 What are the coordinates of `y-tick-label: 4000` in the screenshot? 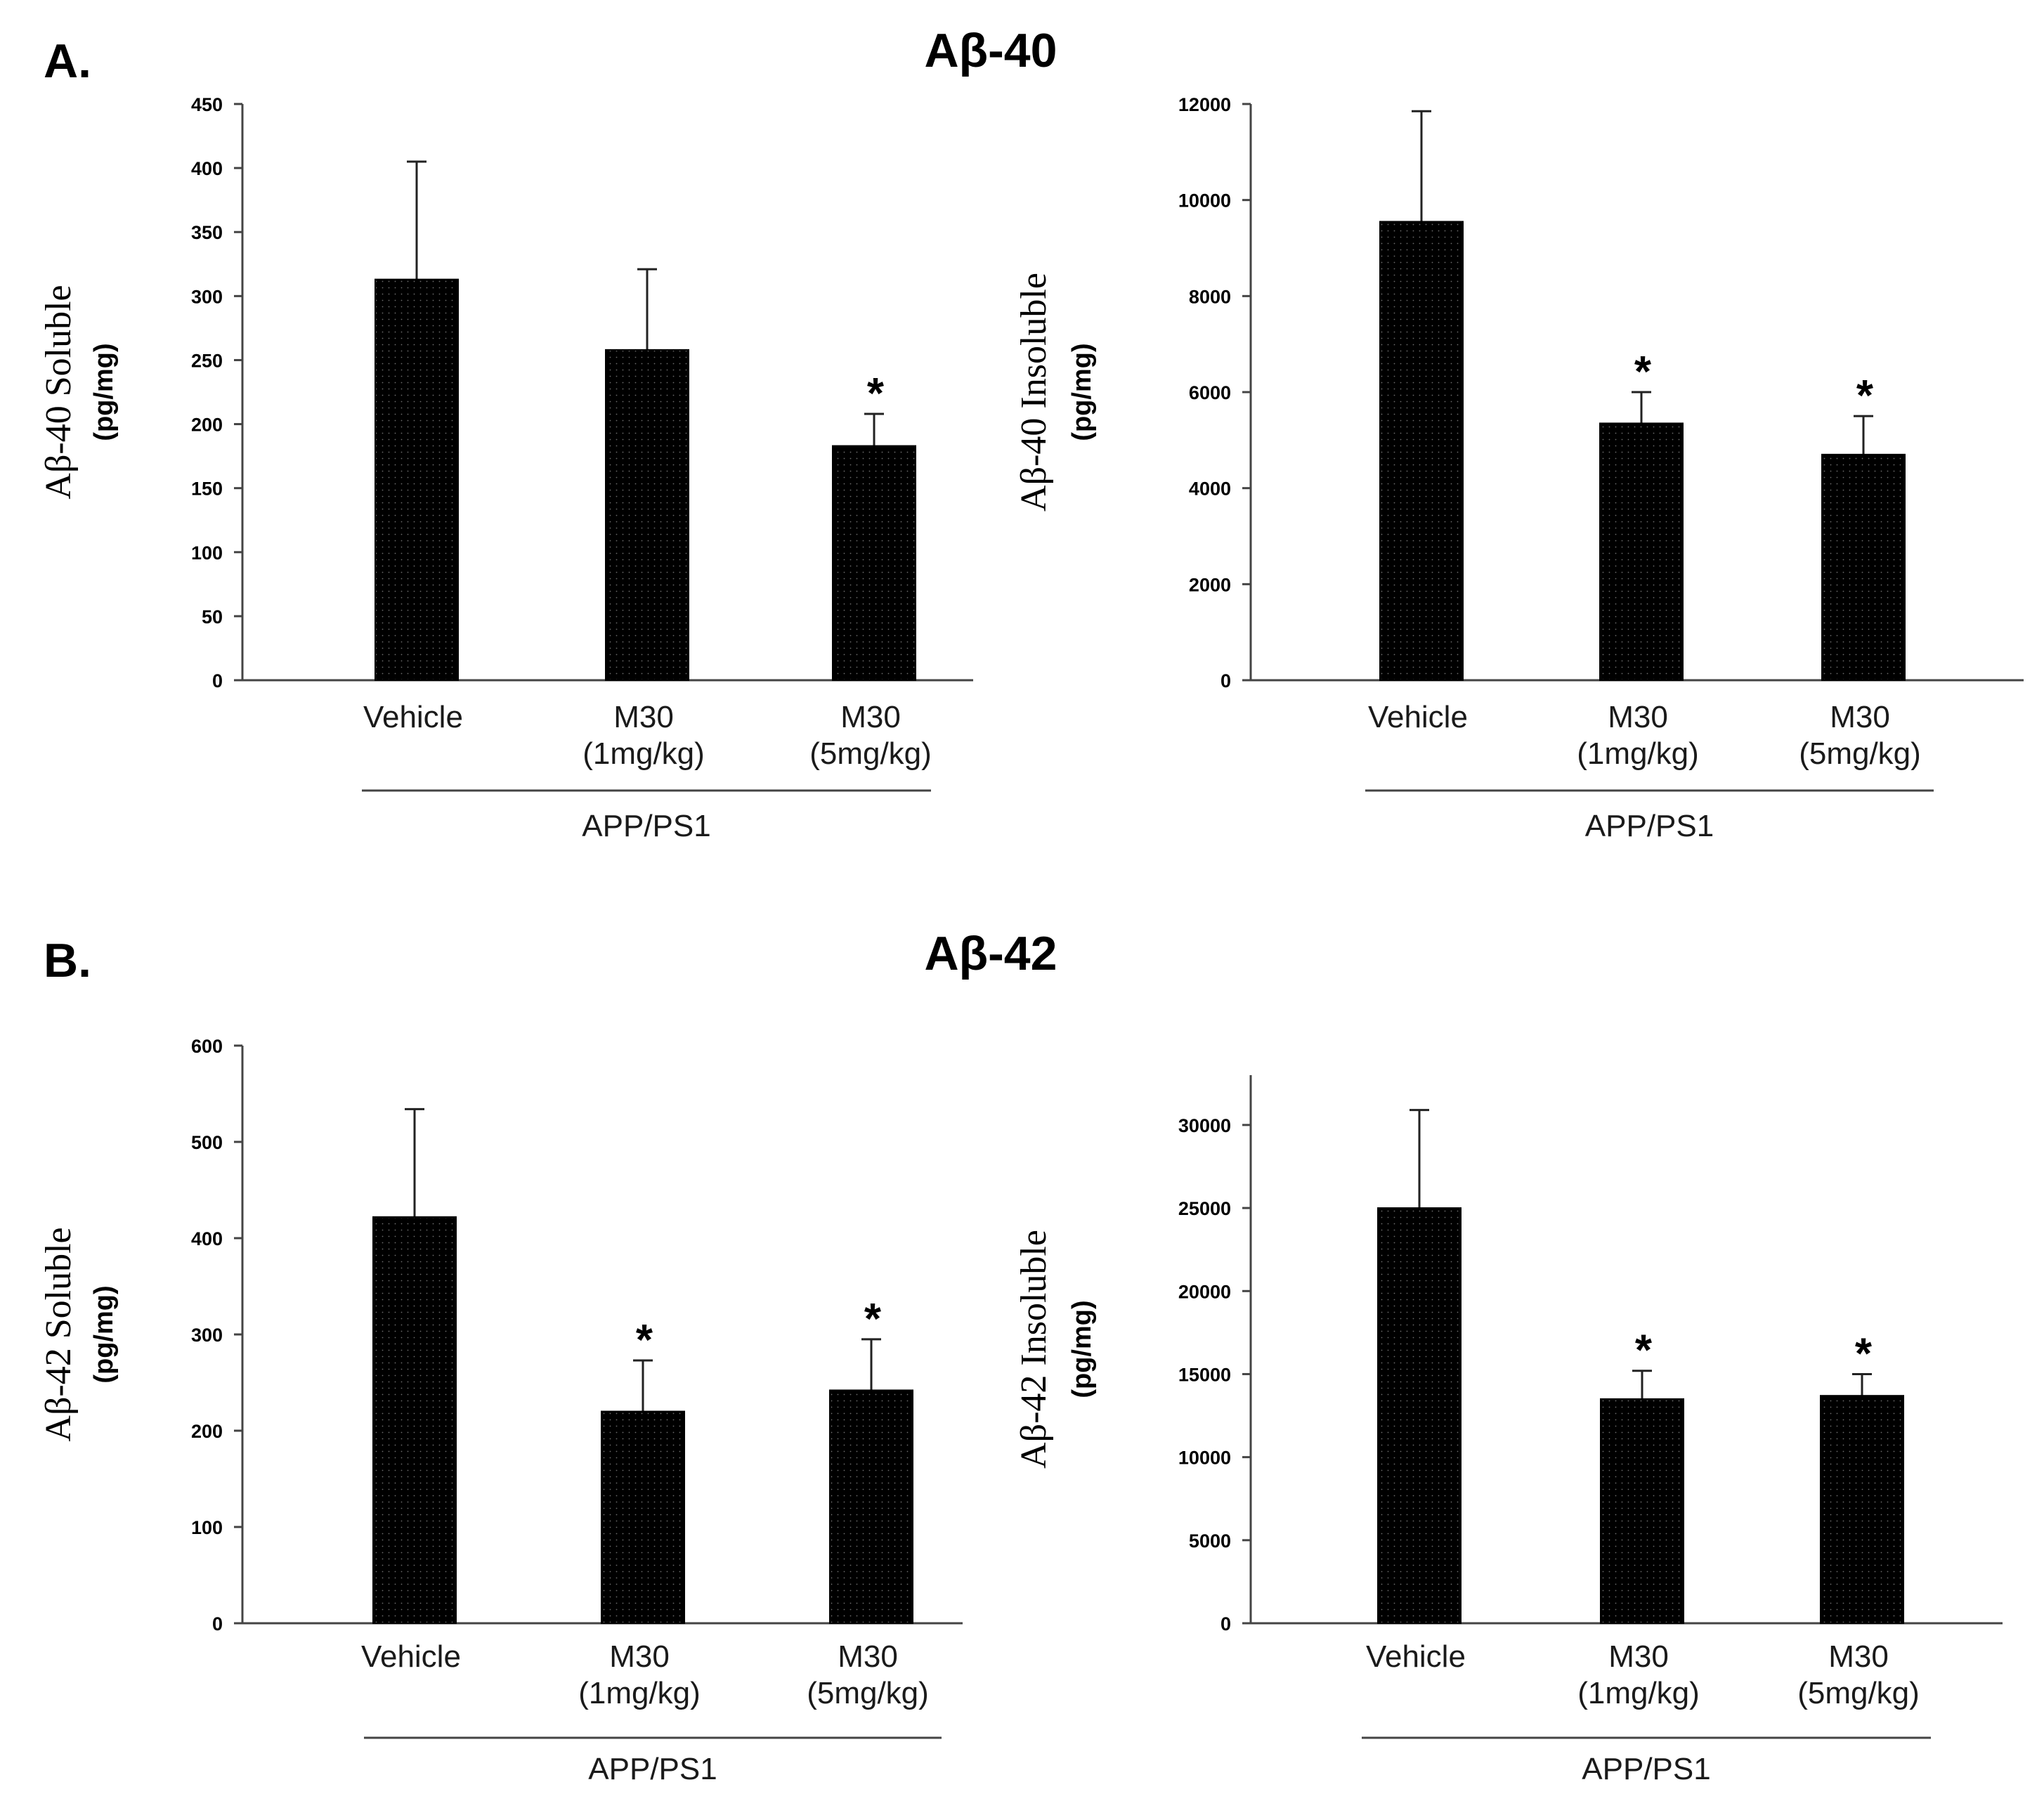 It's located at (1210, 490).